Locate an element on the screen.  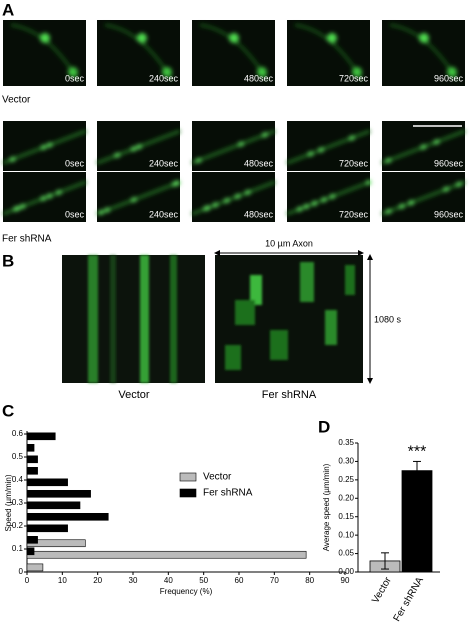
x-tick-label: 90 is located at coordinates (345, 580).